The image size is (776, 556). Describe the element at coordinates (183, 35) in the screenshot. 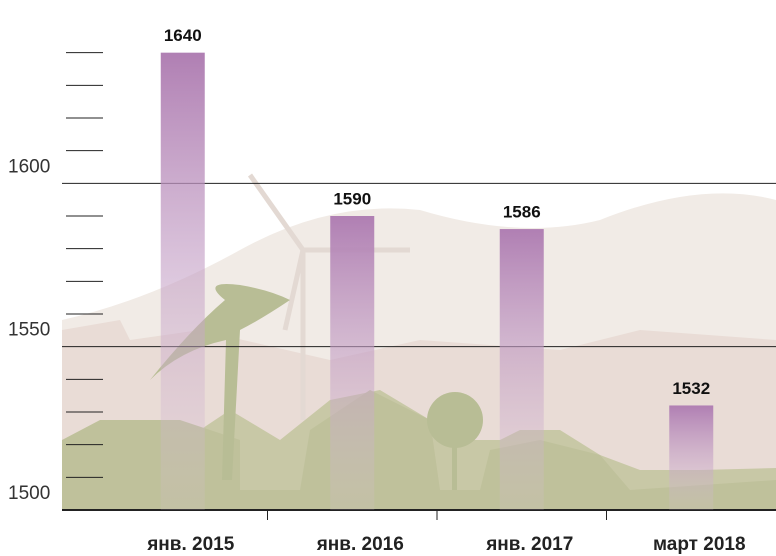

I see `value-label: 1640` at that location.